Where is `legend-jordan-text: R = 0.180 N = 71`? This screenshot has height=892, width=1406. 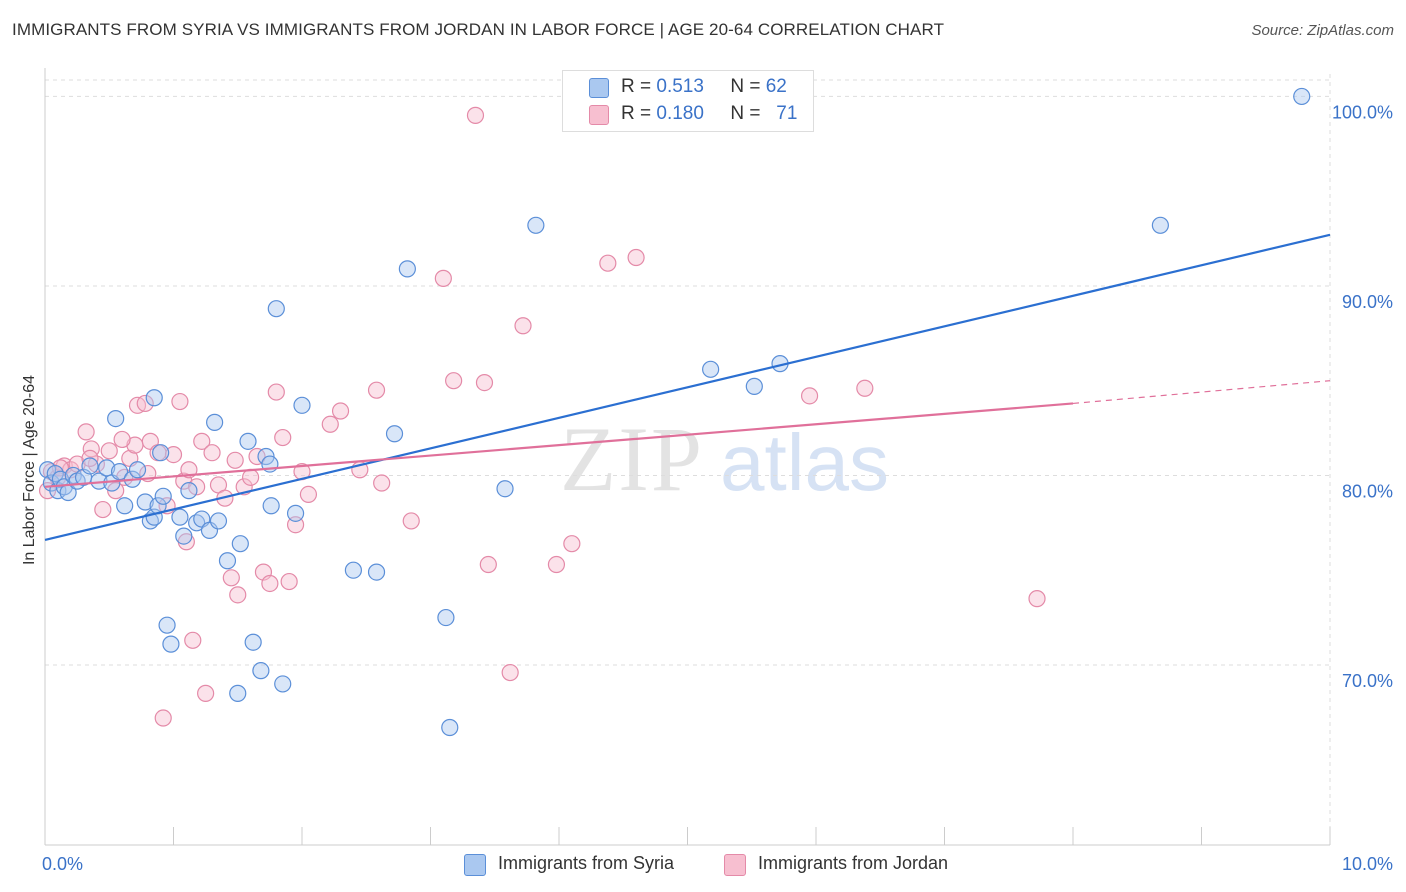 legend-jordan-text: R = 0.180 N = 71 is located at coordinates (709, 114).